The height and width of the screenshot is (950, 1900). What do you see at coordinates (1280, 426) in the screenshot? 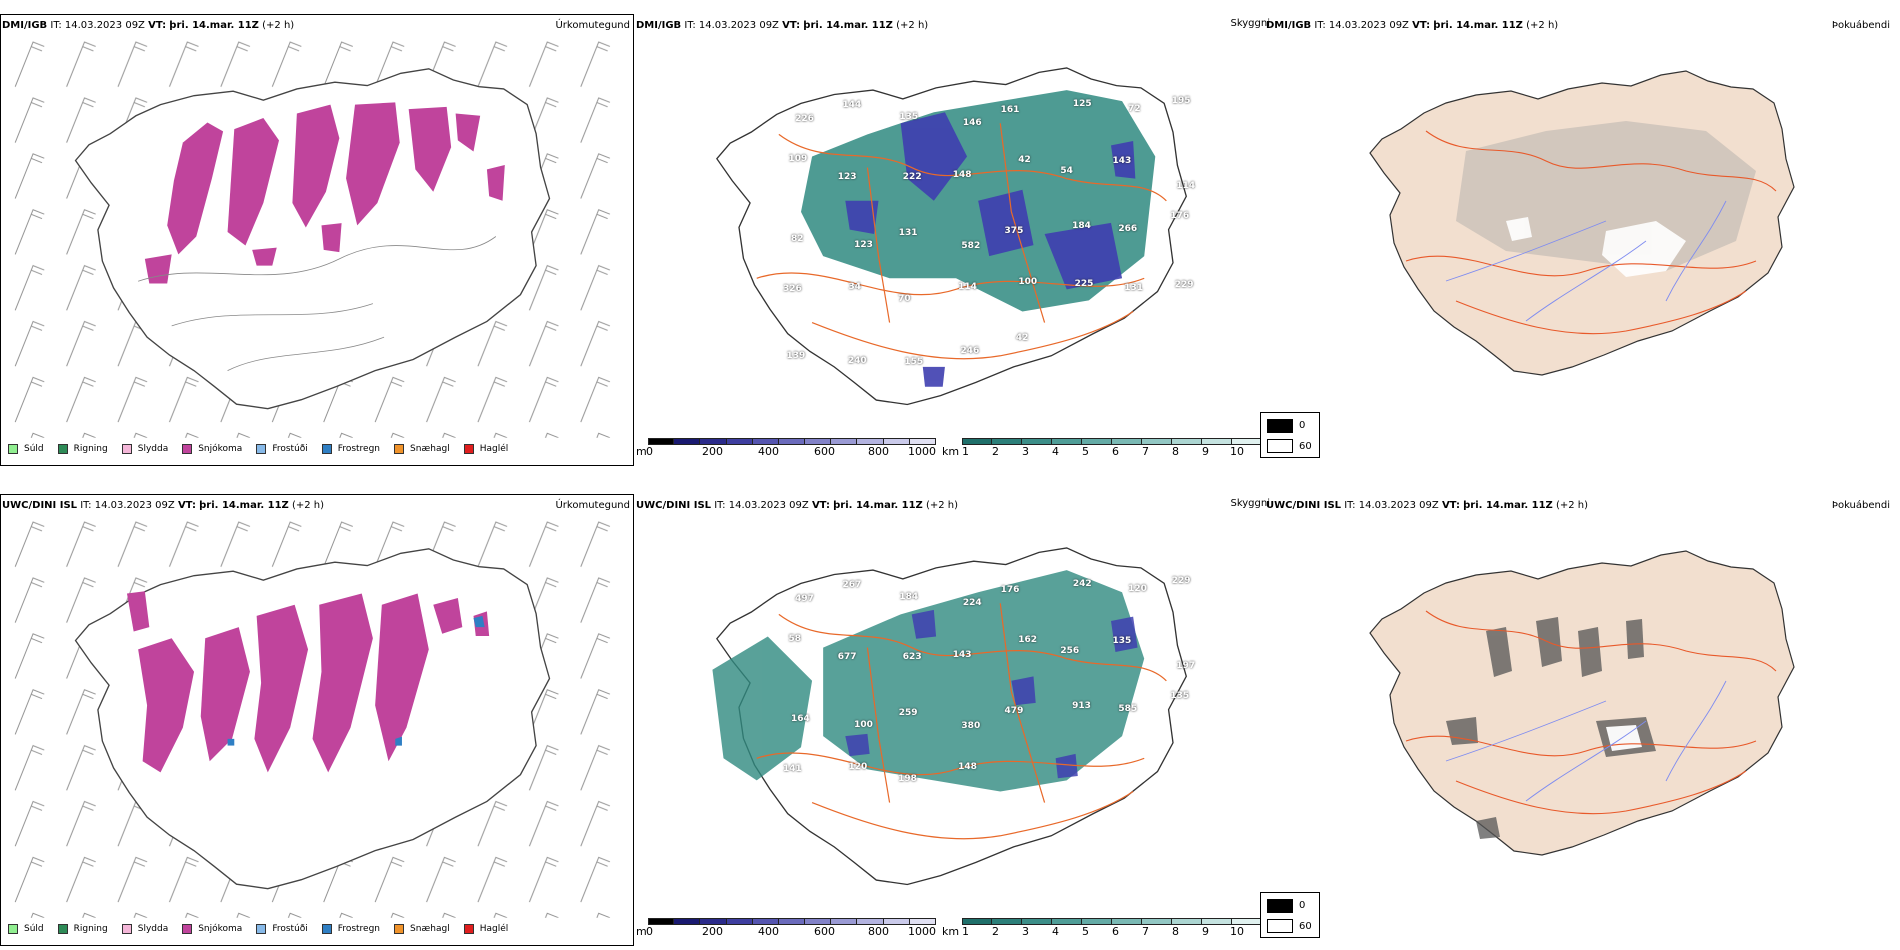
I see `fog-legend-swatch-black` at bounding box center [1280, 426].